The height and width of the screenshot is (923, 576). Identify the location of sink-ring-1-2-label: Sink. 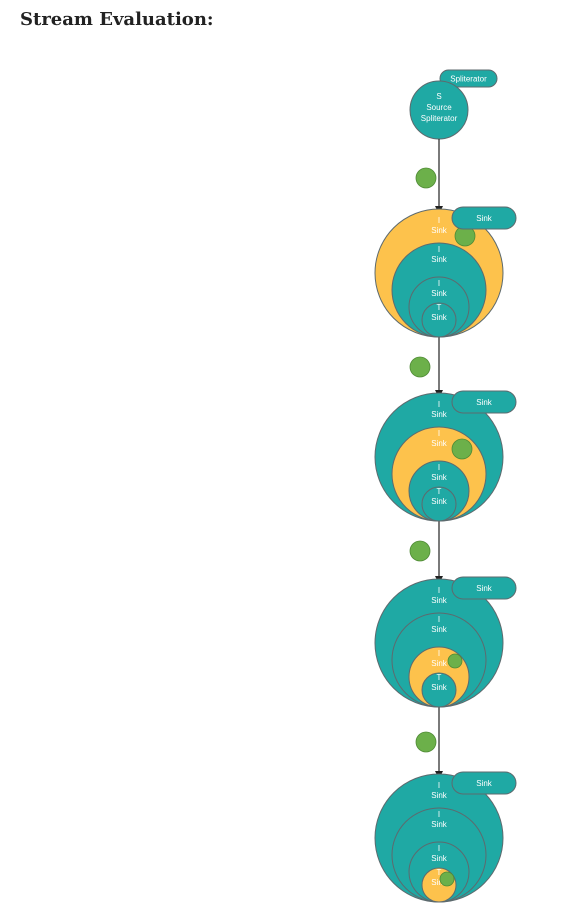
(439, 259).